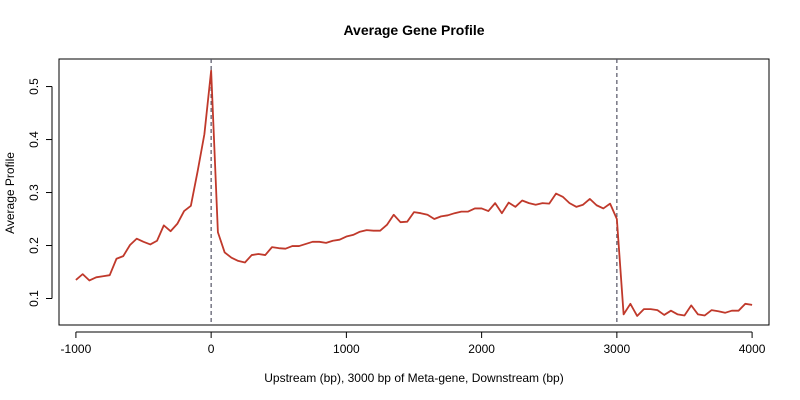 This screenshot has width=800, height=400. I want to click on y-axis: 0.1 0.2 0.3 0.4 0.5, so click(40, 192).